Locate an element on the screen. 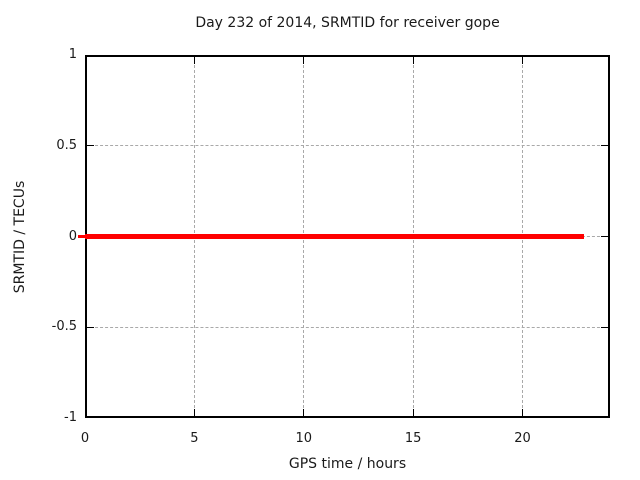 Image resolution: width=640 pixels, height=480 pixels. y-tick-right-0.5 is located at coordinates (604, 146).